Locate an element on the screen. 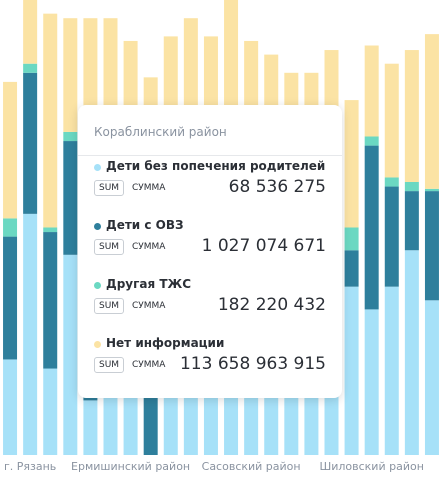 The image size is (442, 478). tooltip-title: Кораблинский район is located at coordinates (210, 130).